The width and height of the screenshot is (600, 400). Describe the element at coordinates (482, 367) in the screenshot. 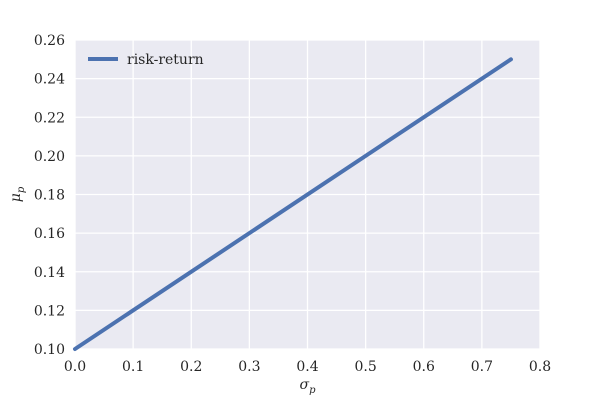

I see `x-tick-label: 0.7` at that location.